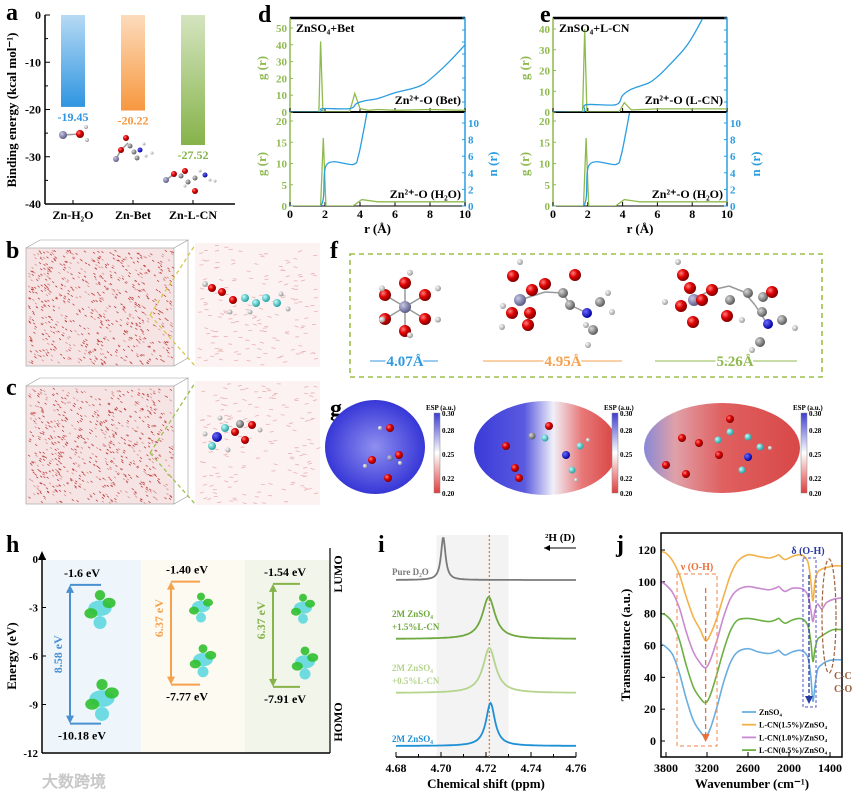 The height and width of the screenshot is (794, 865). Describe the element at coordinates (650, 614) in the screenshot. I see `y-tick-label: 80` at that location.